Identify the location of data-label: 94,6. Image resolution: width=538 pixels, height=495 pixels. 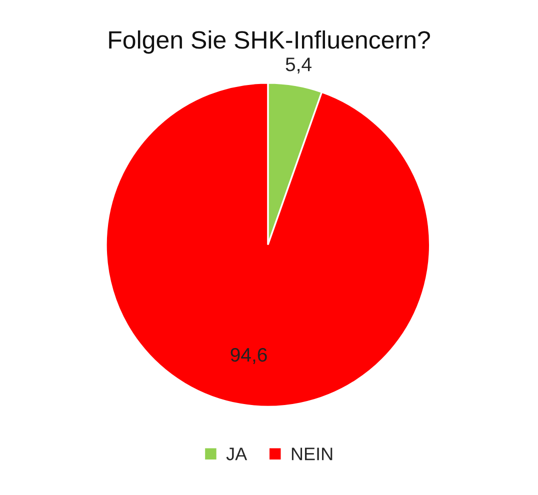
(248, 356).